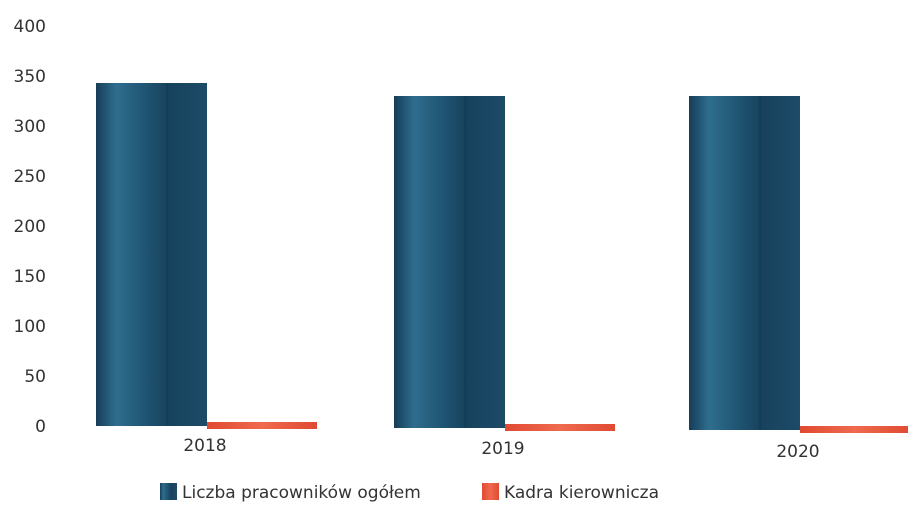  Describe the element at coordinates (30, 177) in the screenshot. I see `y-tick-label: 250` at that location.